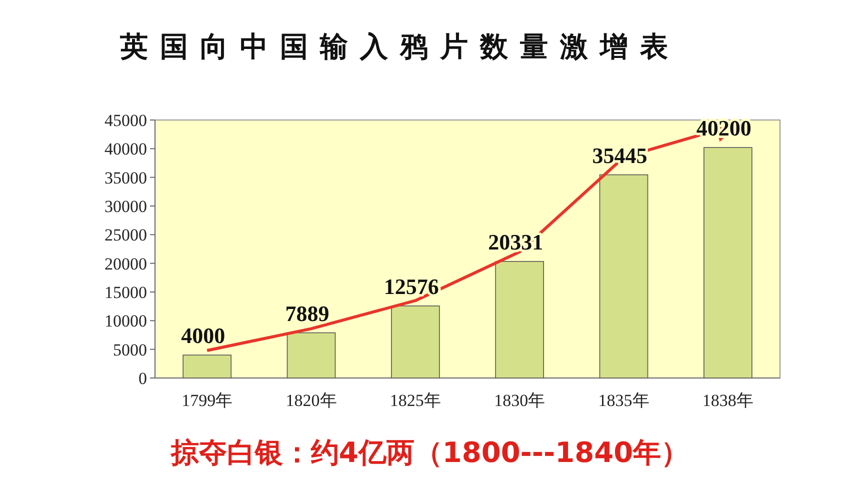 This screenshot has height=484, width=860. I want to click on y-tick-label: 10000, so click(125, 321).